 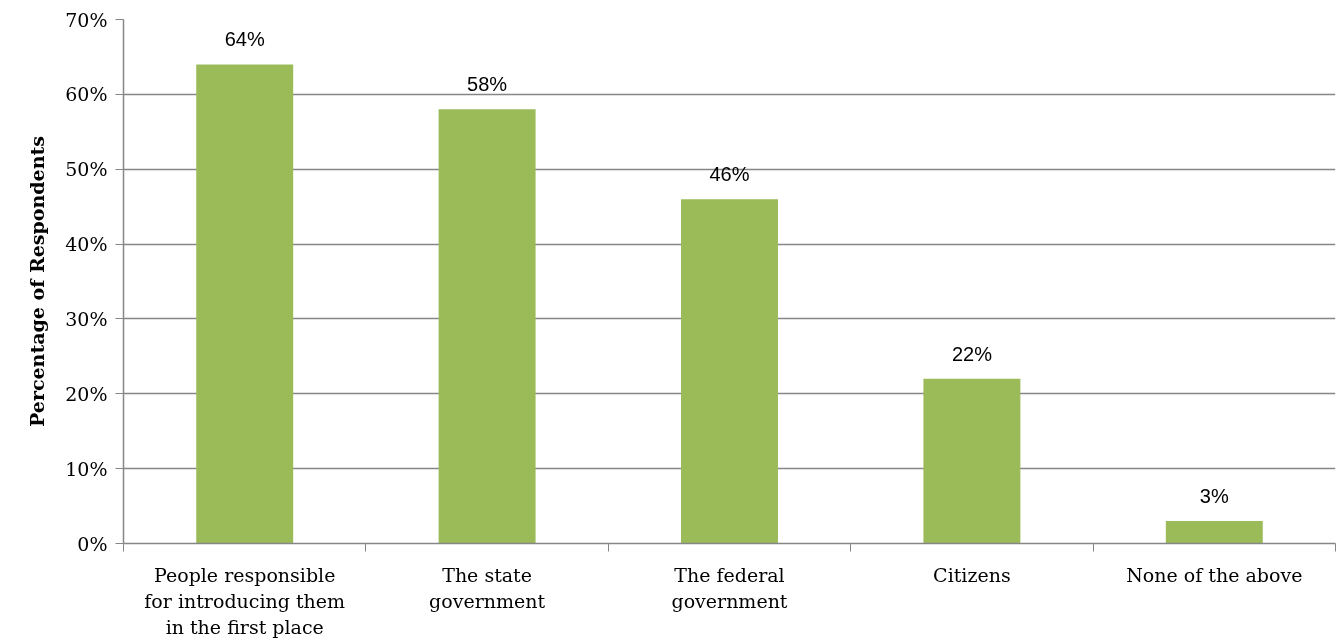 What do you see at coordinates (1214, 496) in the screenshot?
I see `data-label: 3%` at bounding box center [1214, 496].